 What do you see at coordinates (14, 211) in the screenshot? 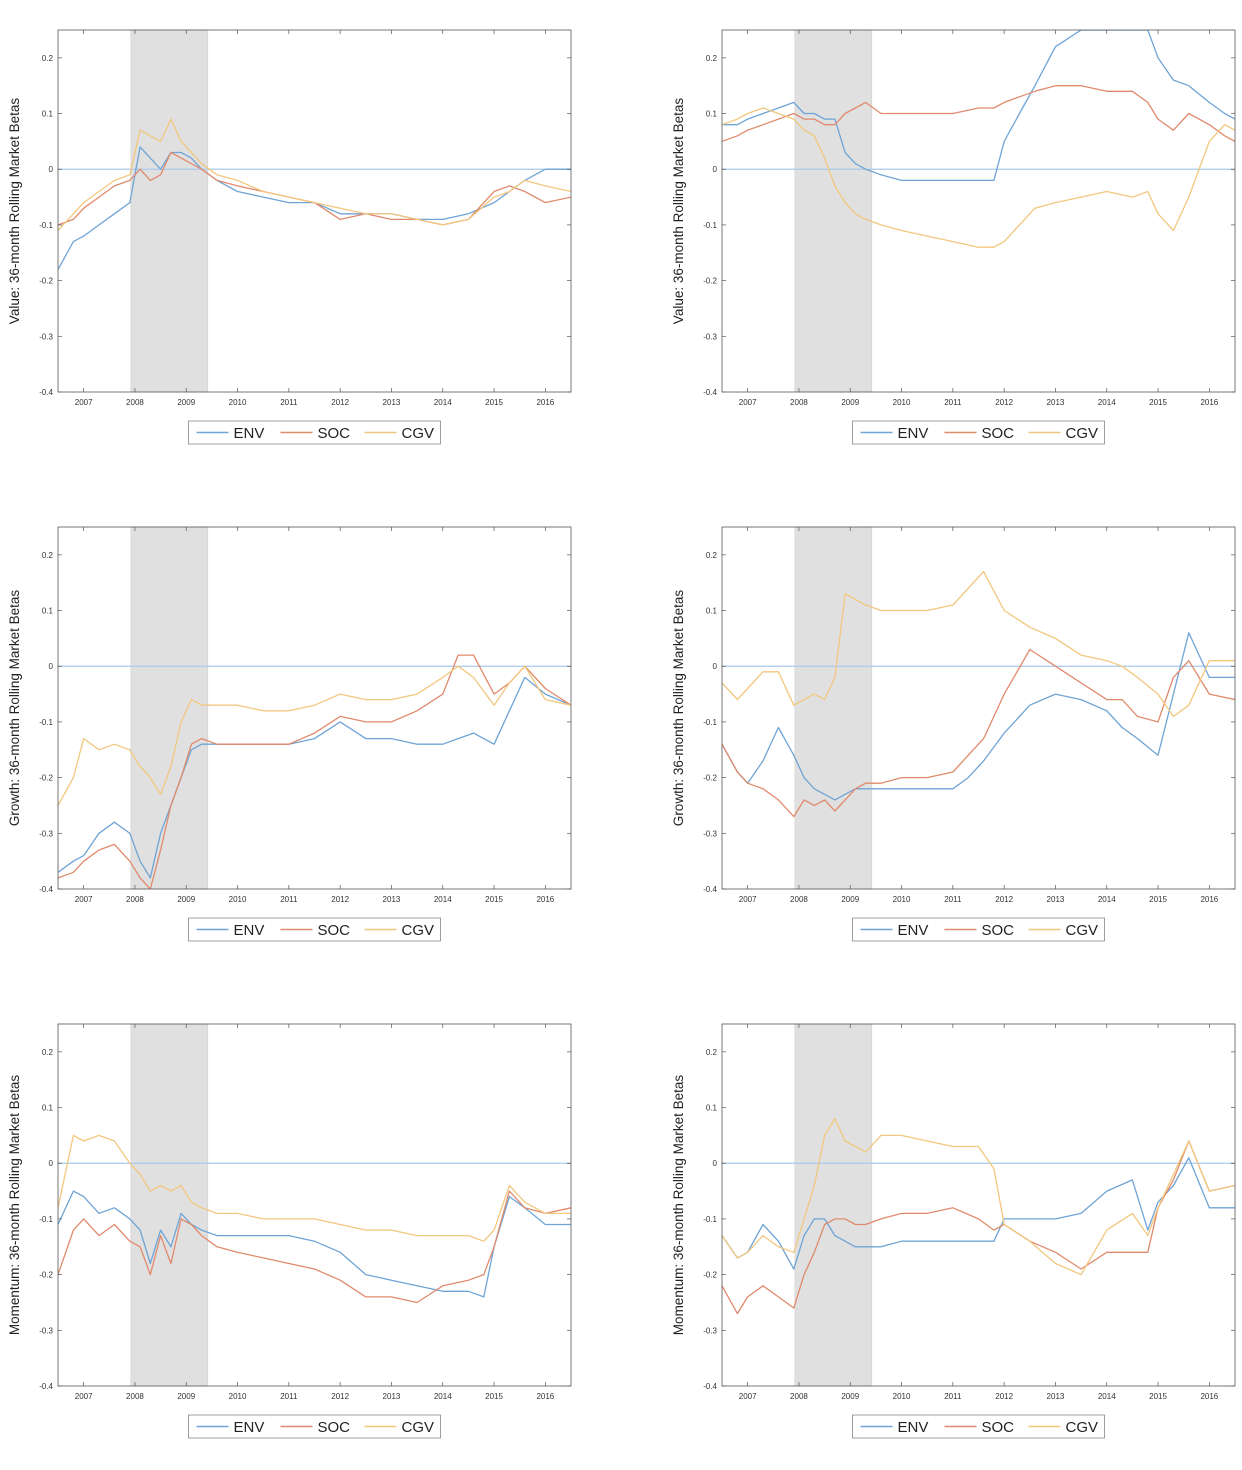
I see `y-axis-label: Value: 36-month Rolling Market Betas` at bounding box center [14, 211].